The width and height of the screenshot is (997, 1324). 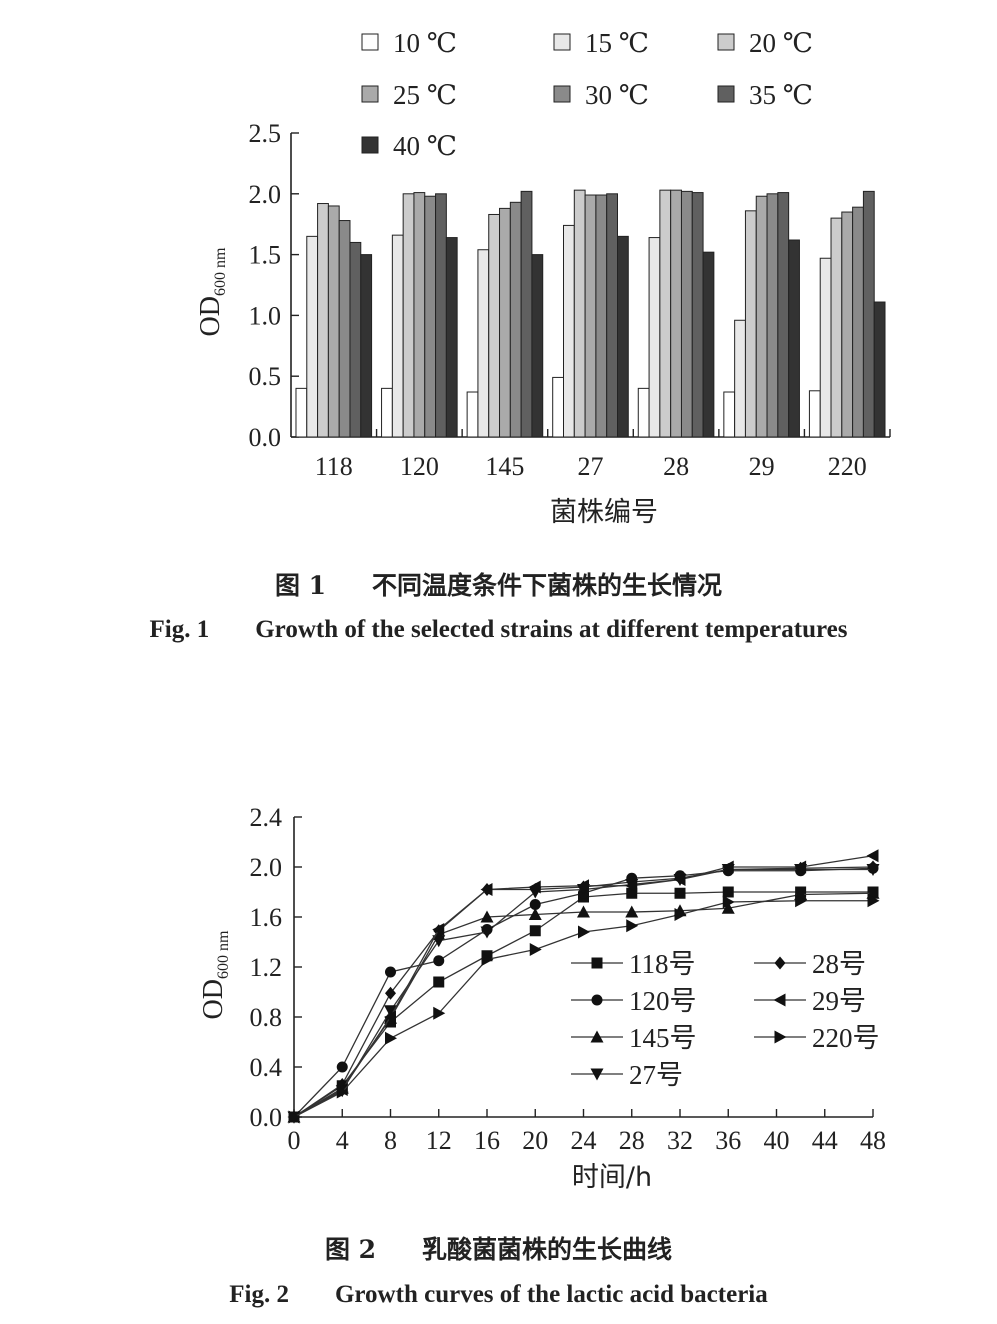 What do you see at coordinates (265, 133) in the screenshot?
I see `y-tick-label: 2.5` at bounding box center [265, 133].